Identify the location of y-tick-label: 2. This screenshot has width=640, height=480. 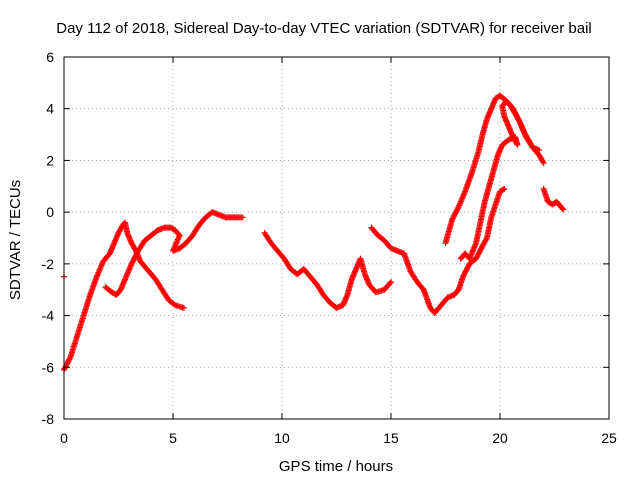
(50, 160).